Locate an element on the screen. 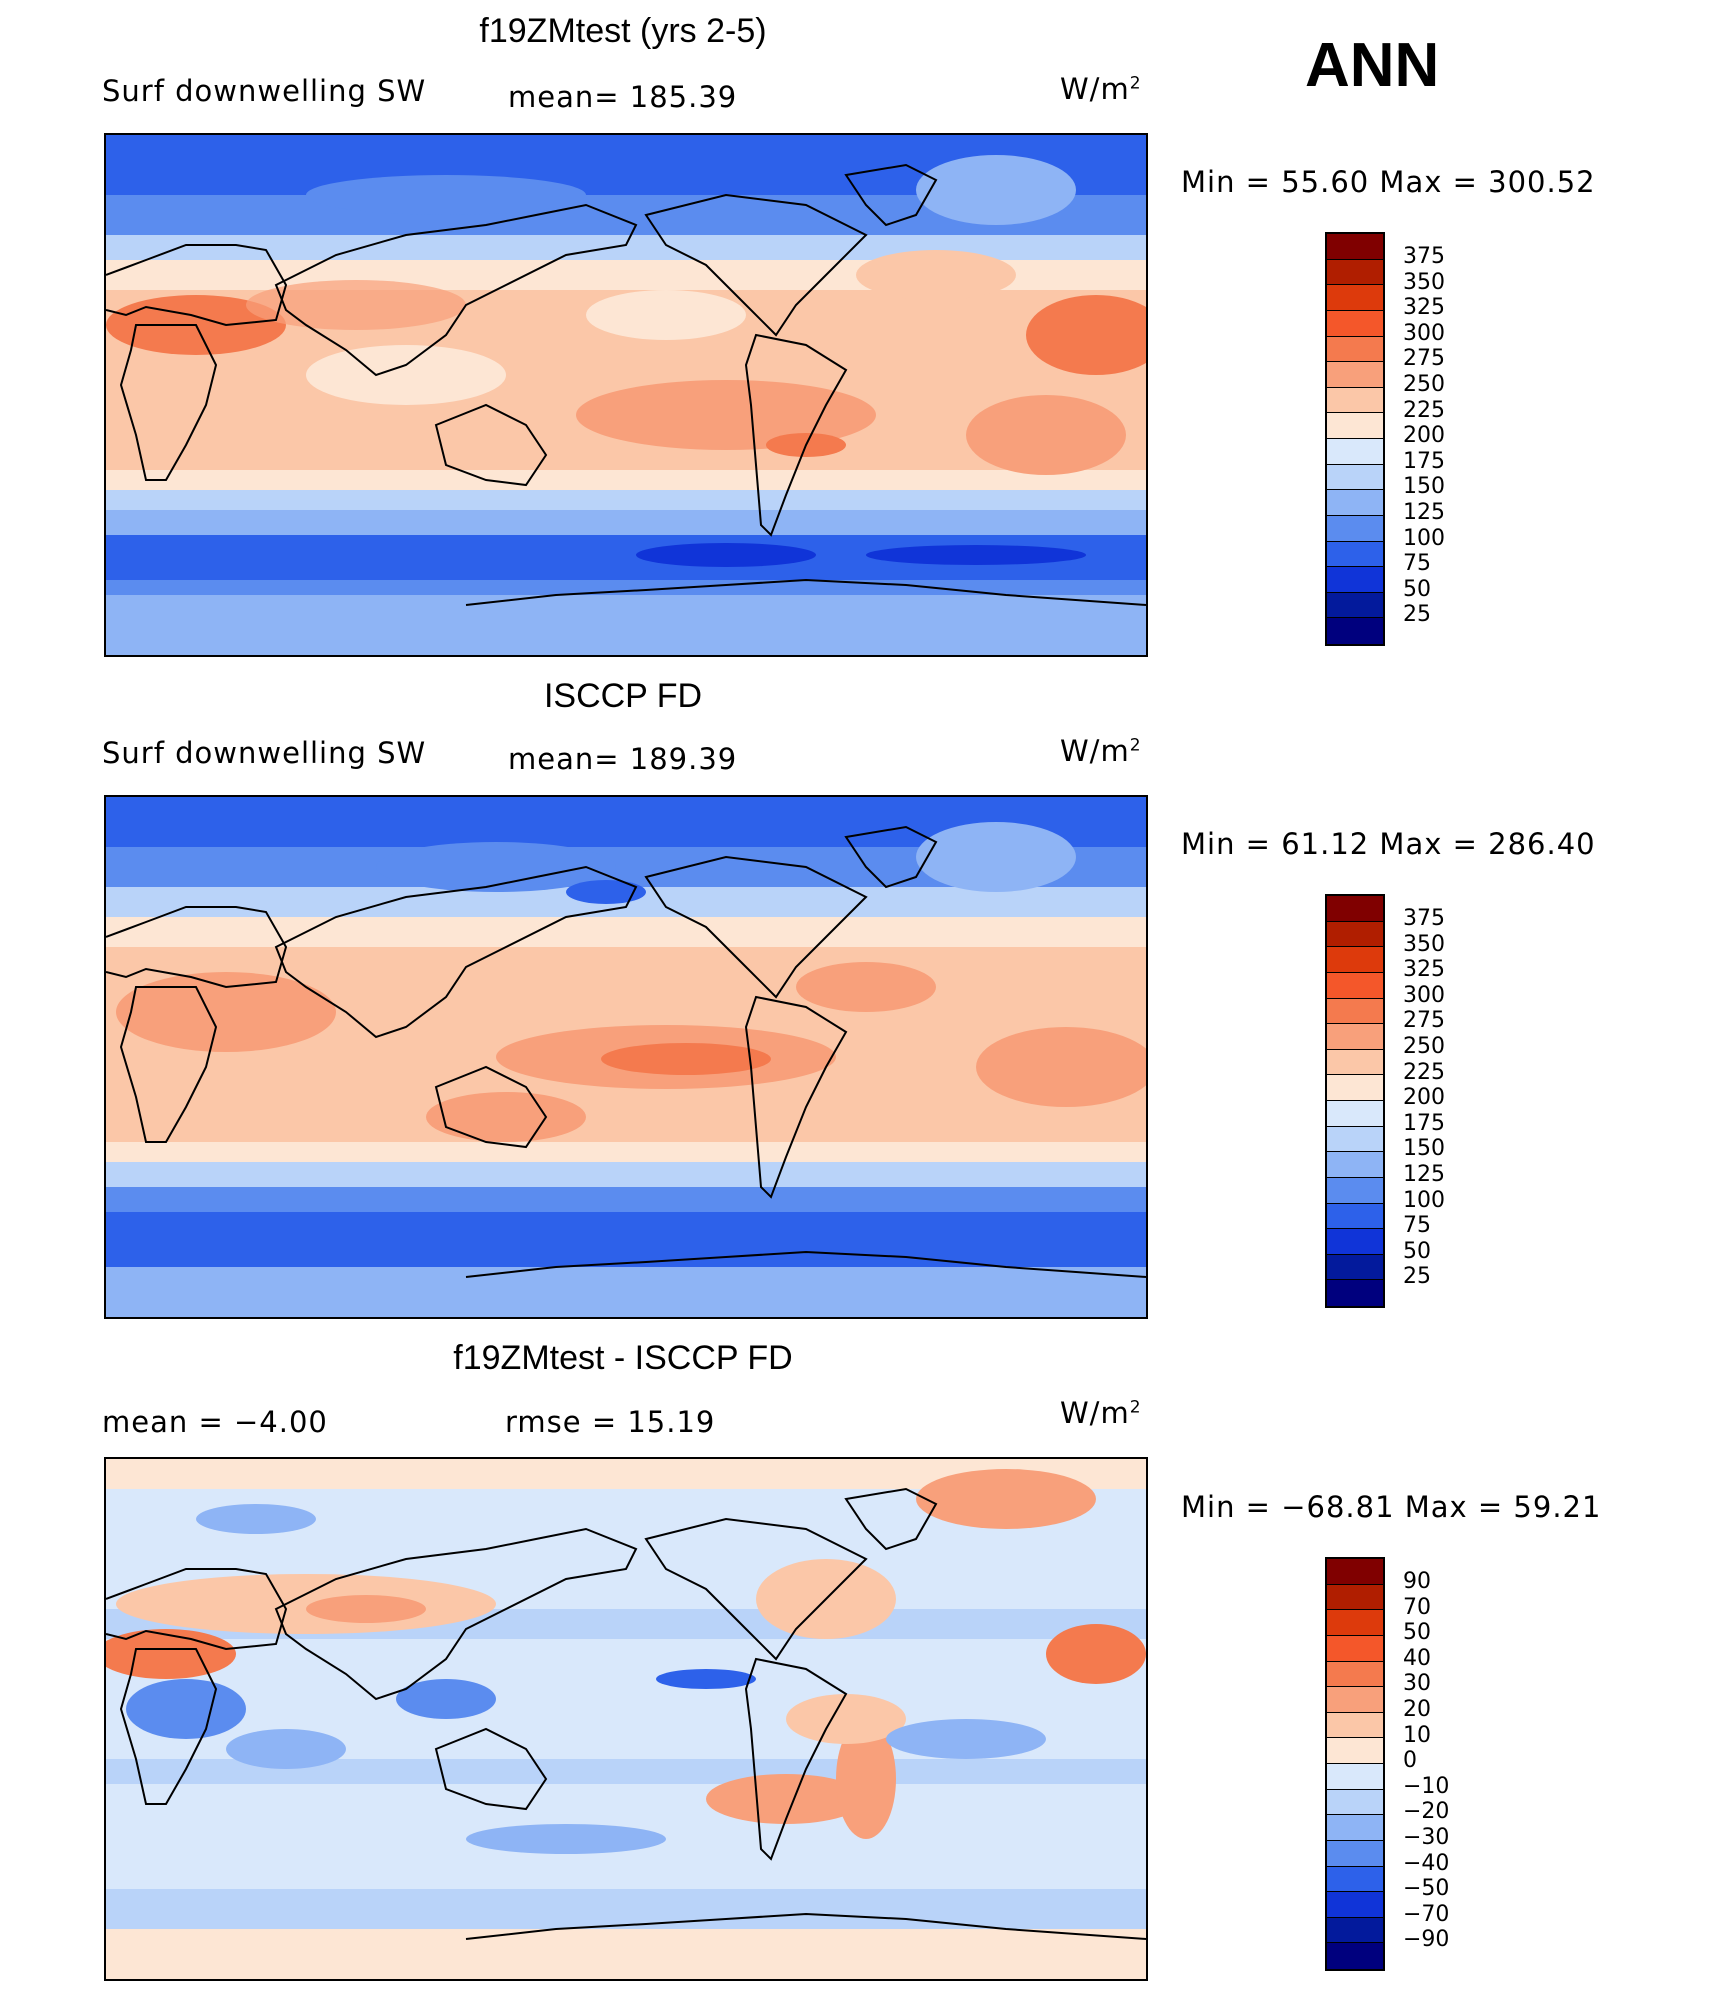  panel-1-colorbar is located at coordinates (1355, 439).